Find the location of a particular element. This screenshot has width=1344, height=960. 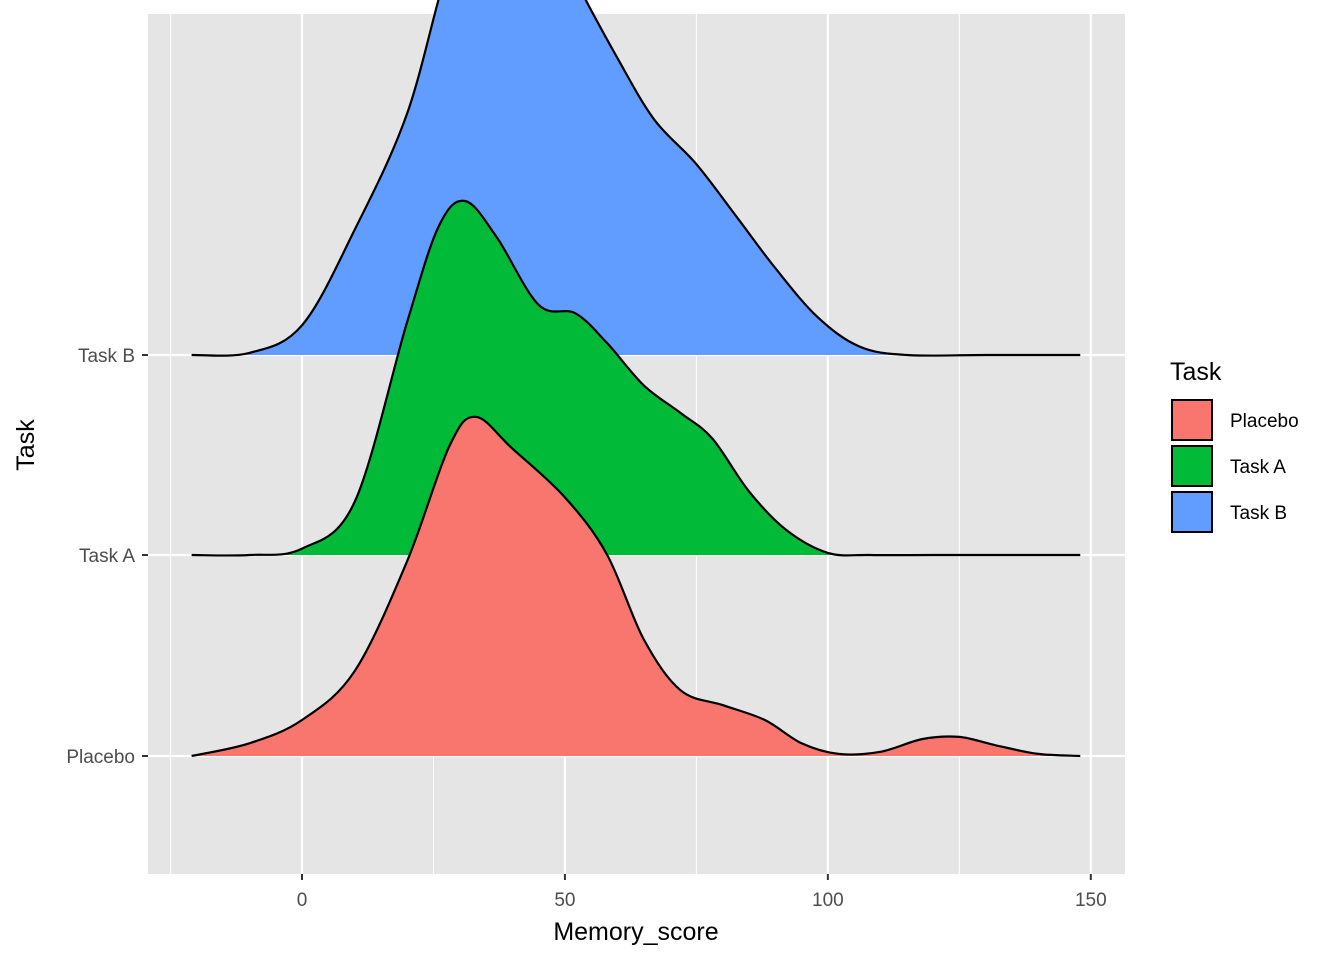

legend: Task Placebo Task A Task B is located at coordinates (1234, 445).